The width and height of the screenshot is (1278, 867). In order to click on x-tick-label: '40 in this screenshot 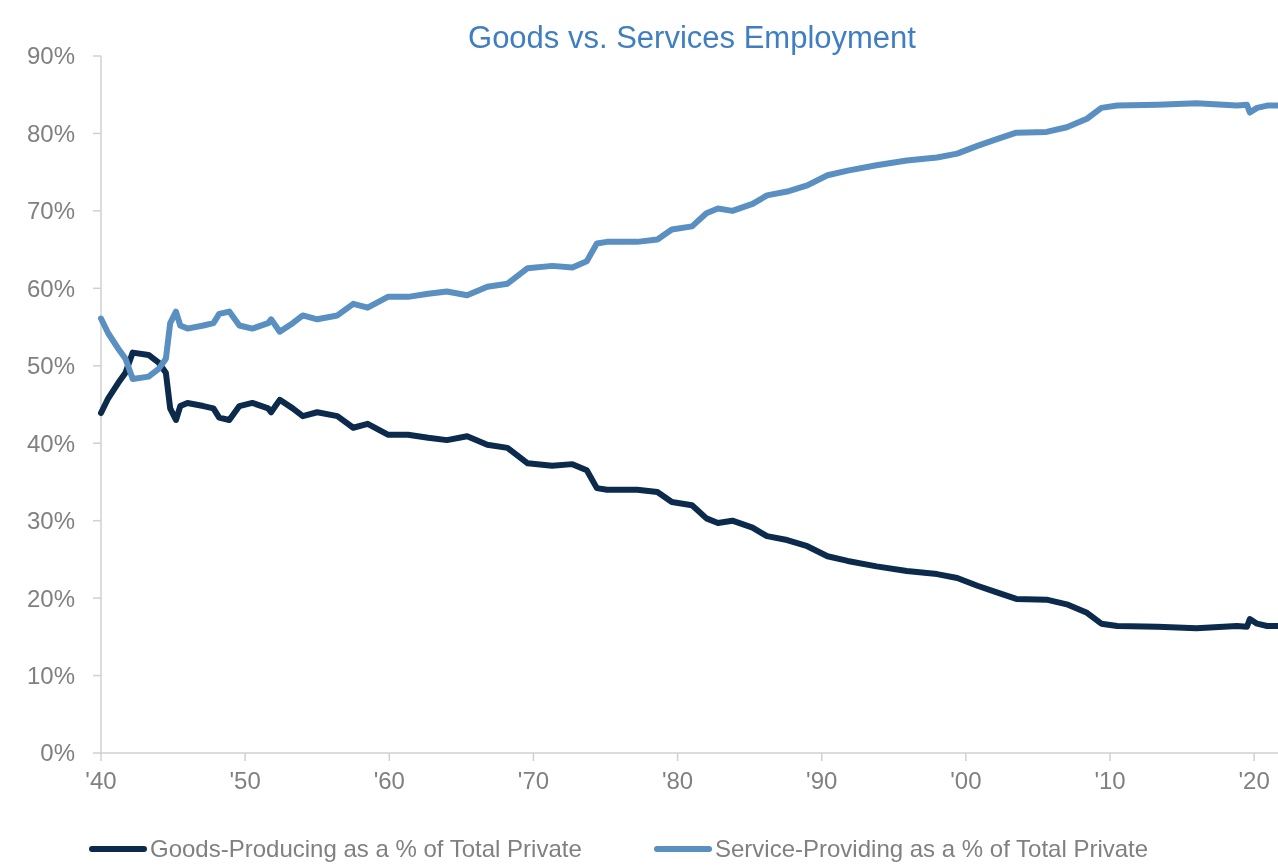, I will do `click(101, 780)`.